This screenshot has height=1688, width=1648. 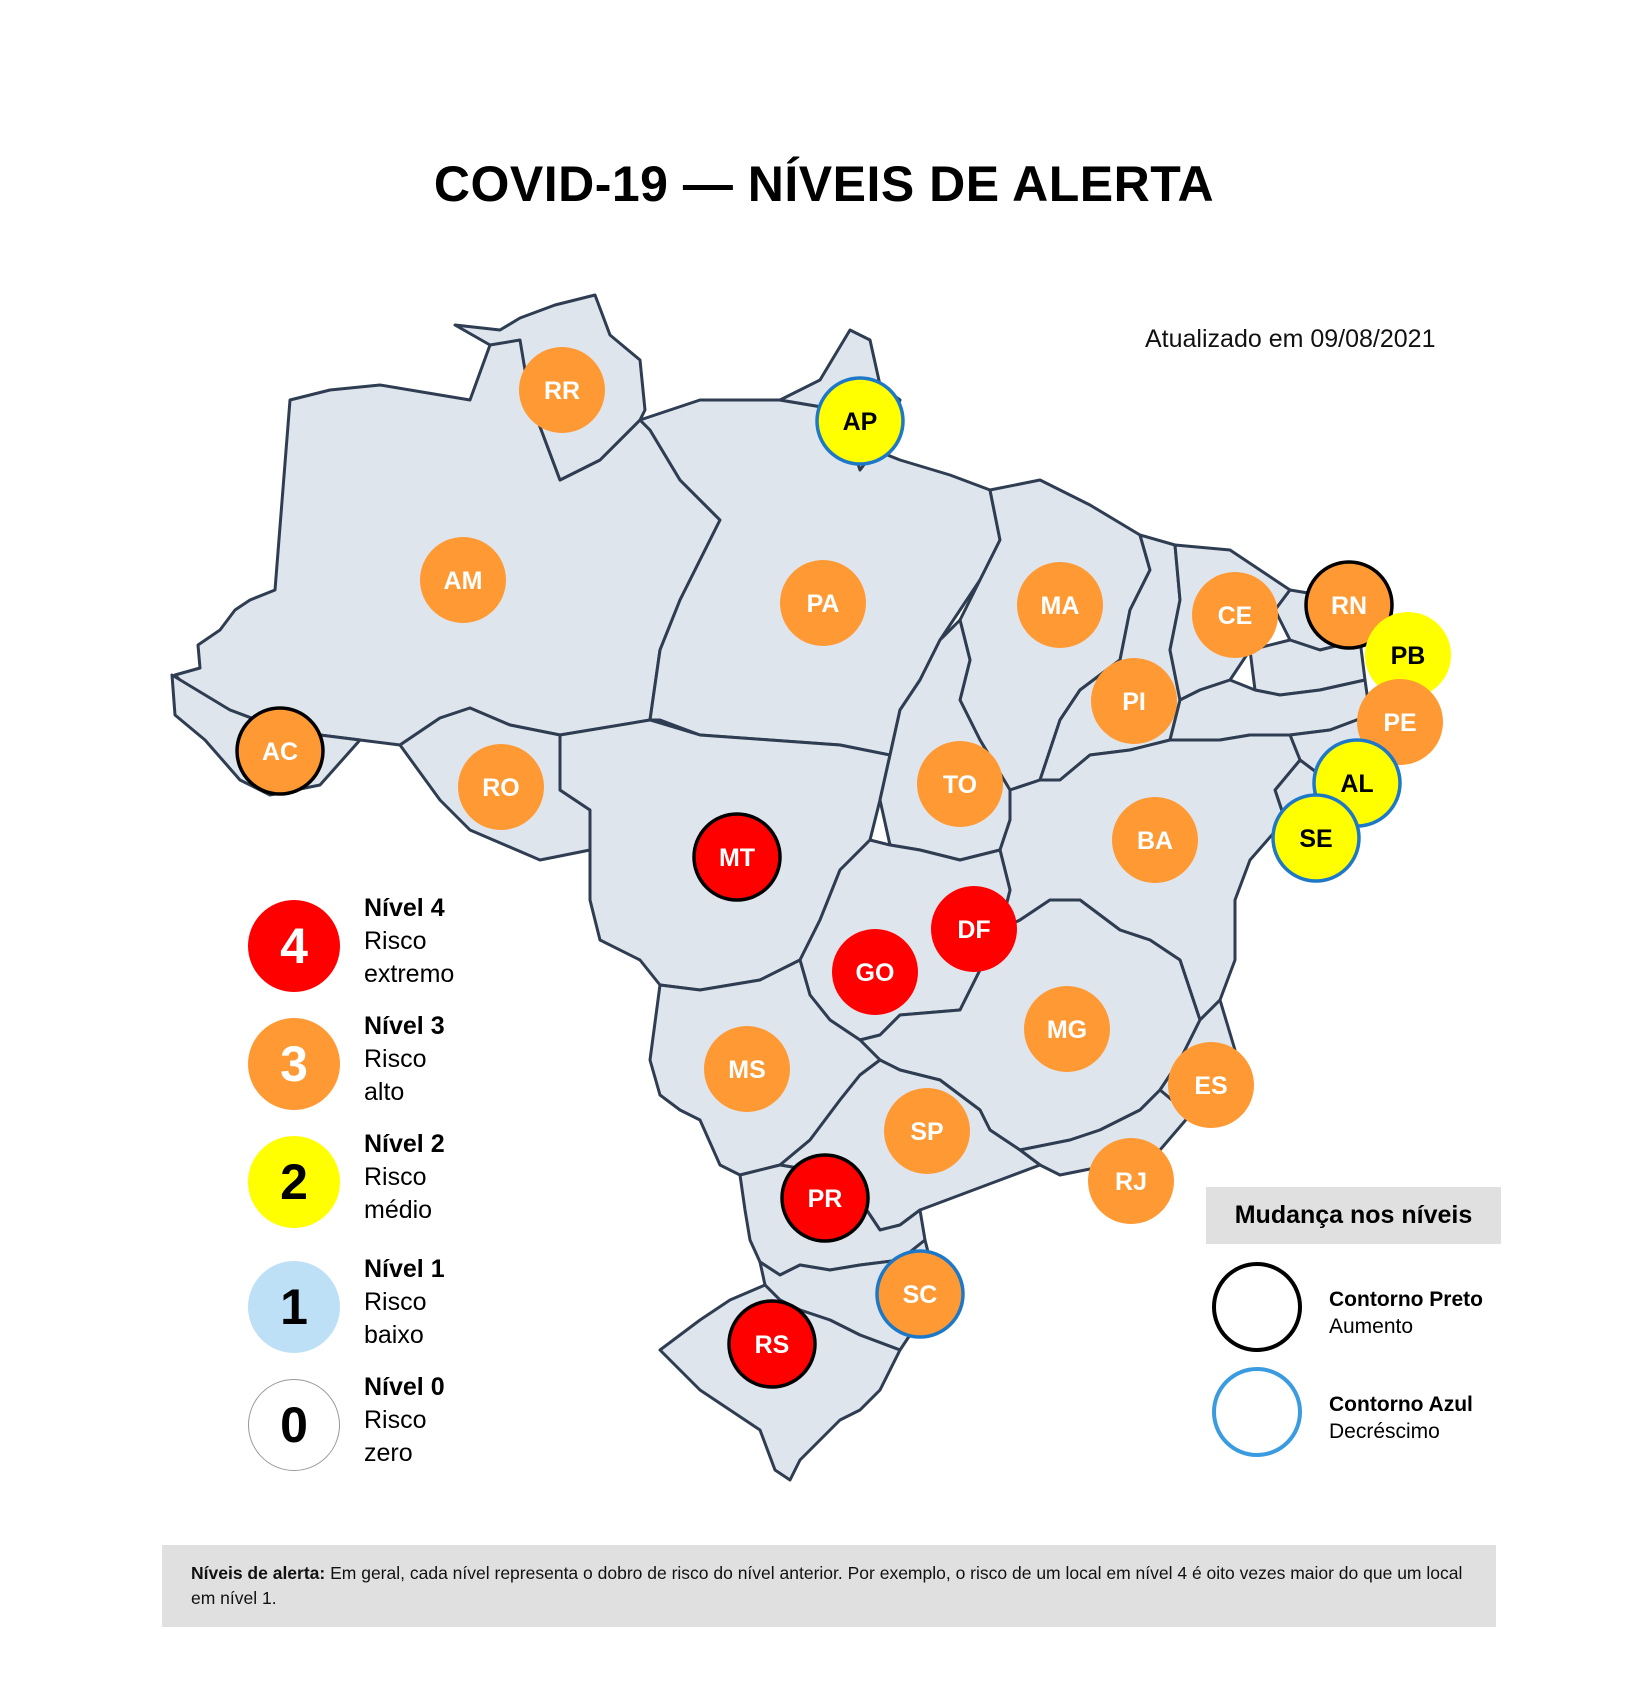 I want to click on legend-text-1: Nível 1 Risco baixo, so click(x=404, y=1302).